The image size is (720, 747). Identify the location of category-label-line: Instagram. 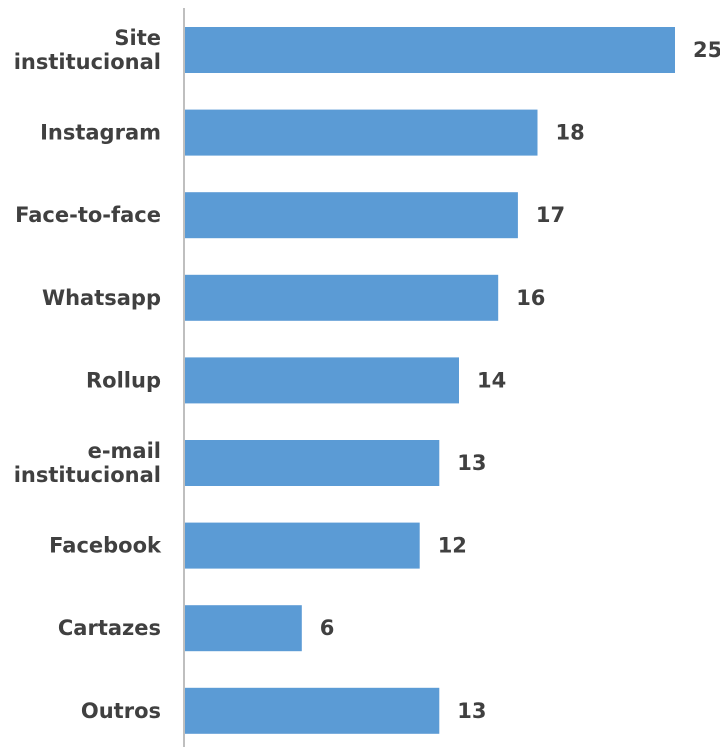
(100, 133).